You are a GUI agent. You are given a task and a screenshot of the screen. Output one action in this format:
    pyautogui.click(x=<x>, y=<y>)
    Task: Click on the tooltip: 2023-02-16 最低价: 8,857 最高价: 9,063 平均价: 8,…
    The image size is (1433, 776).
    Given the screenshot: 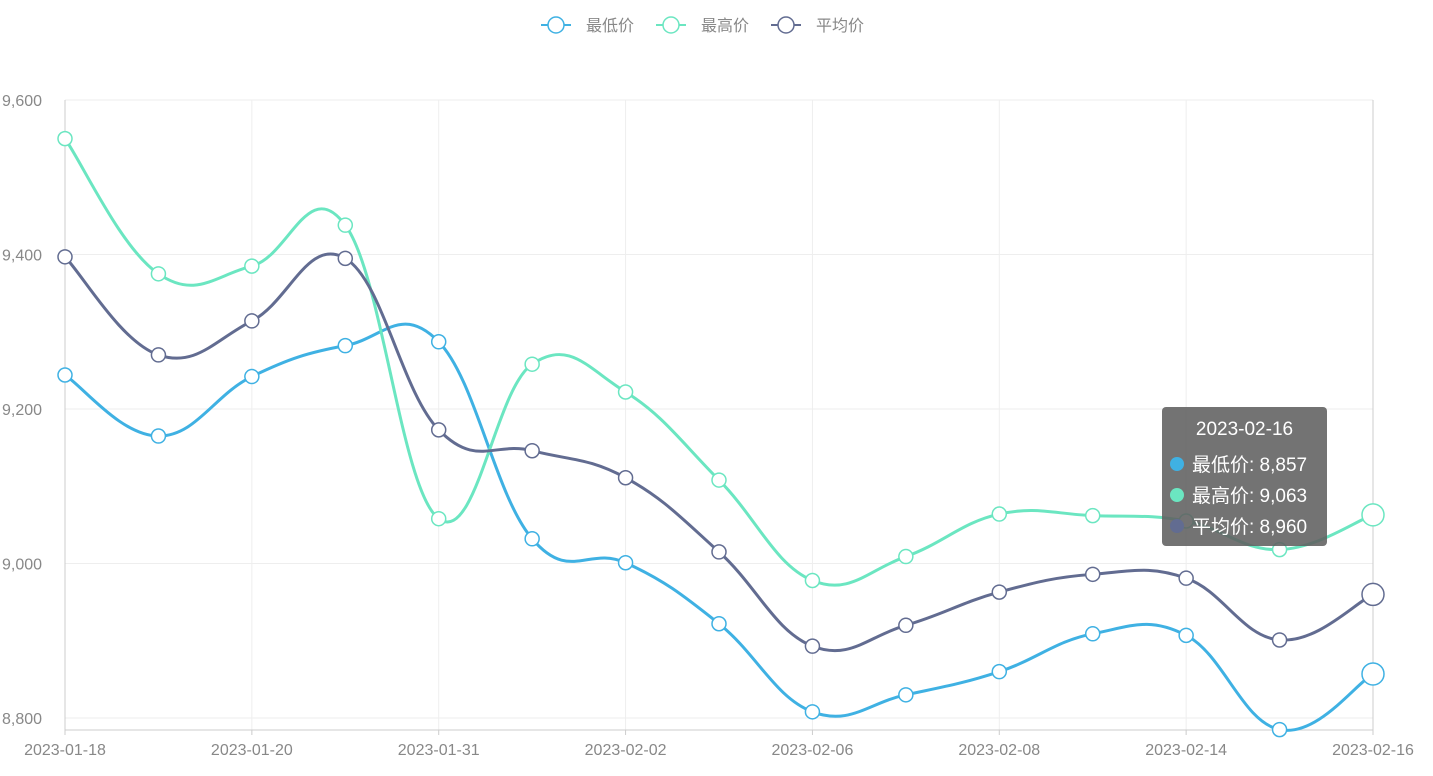 What is the action you would take?
    pyautogui.click(x=1244, y=476)
    